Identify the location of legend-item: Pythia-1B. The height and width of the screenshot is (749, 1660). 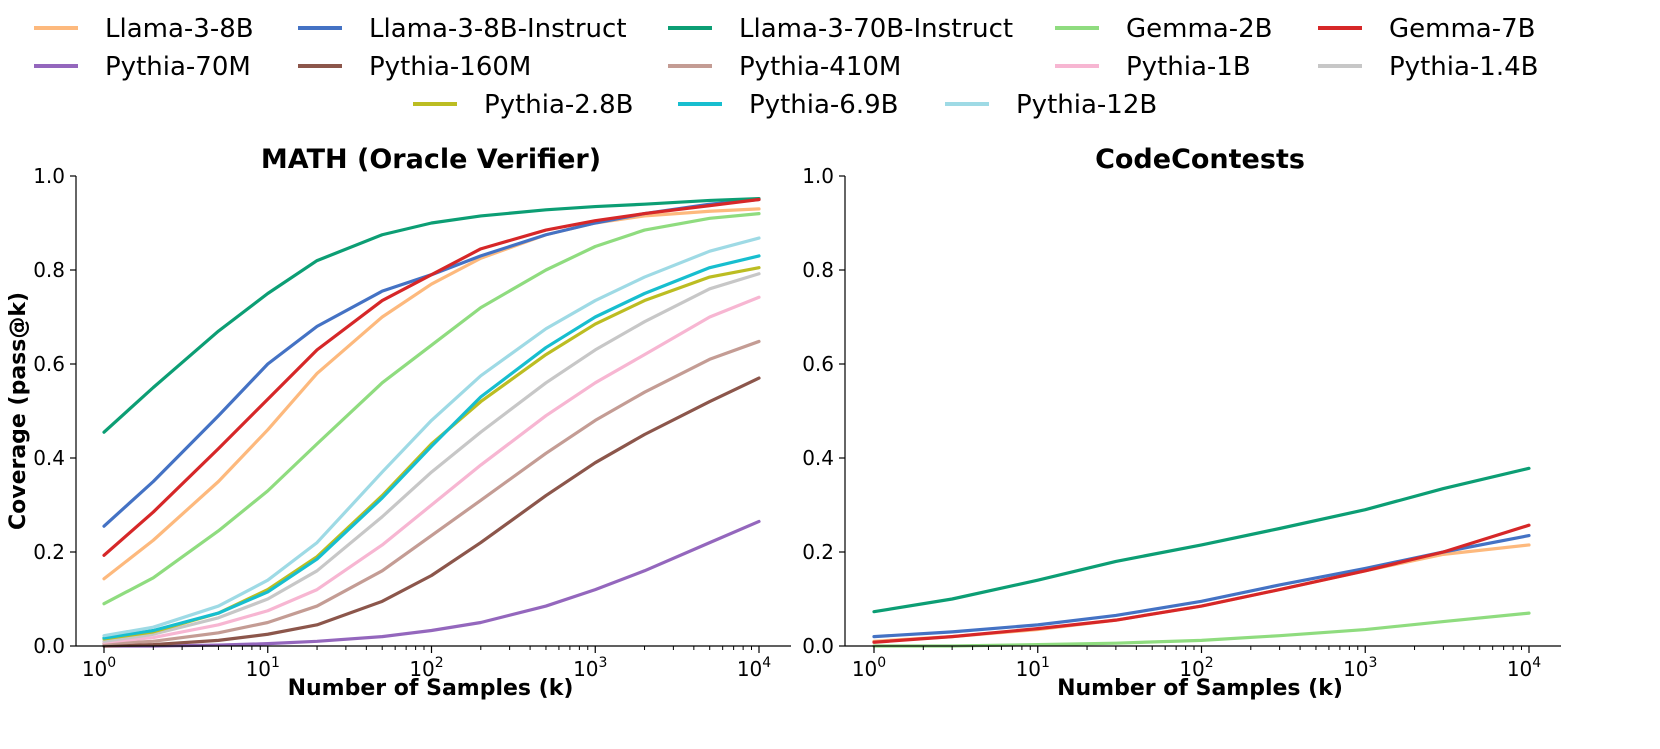
(1153, 67).